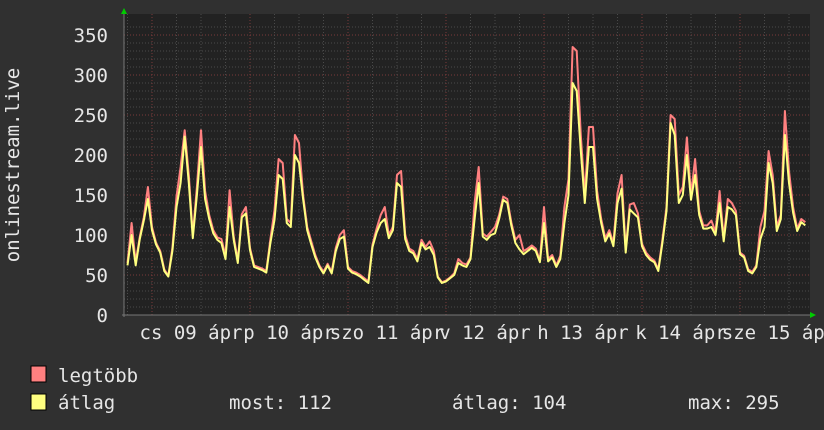  Describe the element at coordinates (509, 403) in the screenshot. I see `stat-average: átlag: 104` at that location.